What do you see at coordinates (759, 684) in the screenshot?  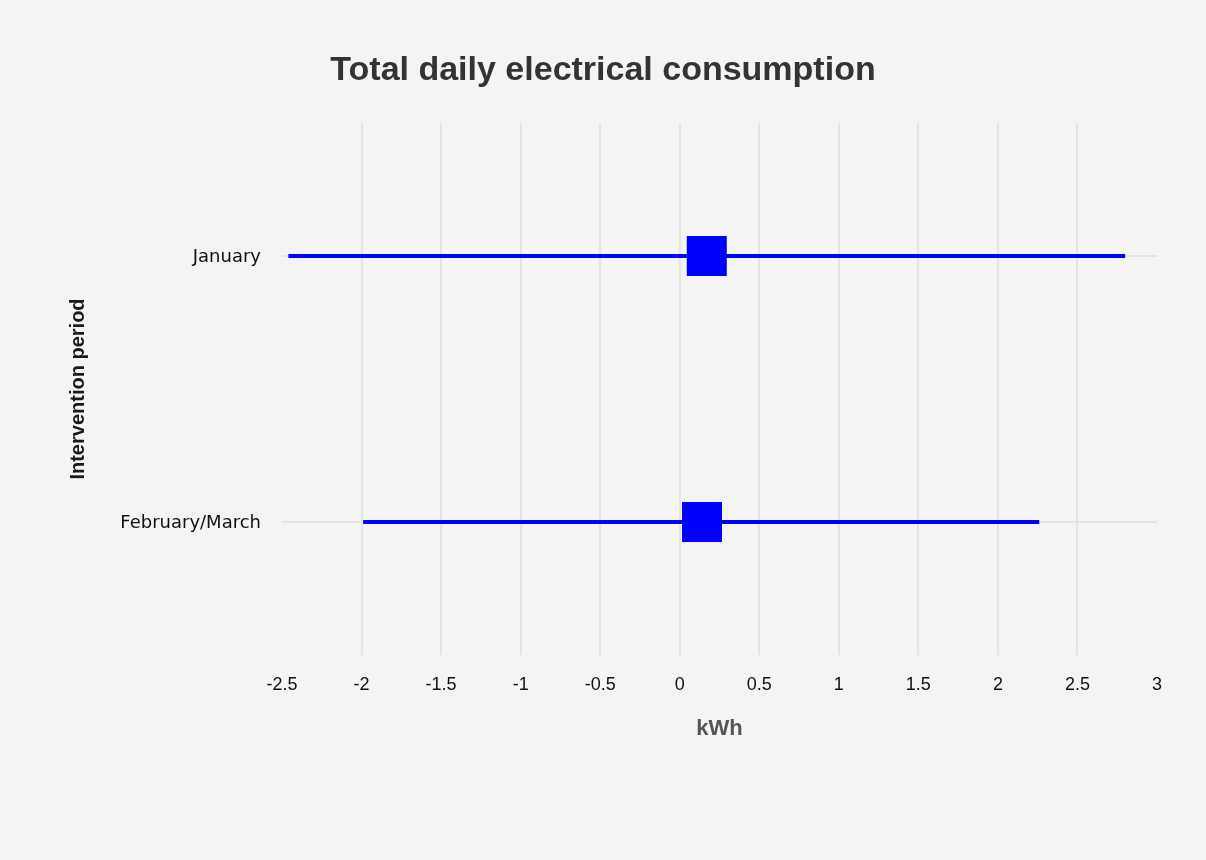 I see `x-tick-label: 0.5` at bounding box center [759, 684].